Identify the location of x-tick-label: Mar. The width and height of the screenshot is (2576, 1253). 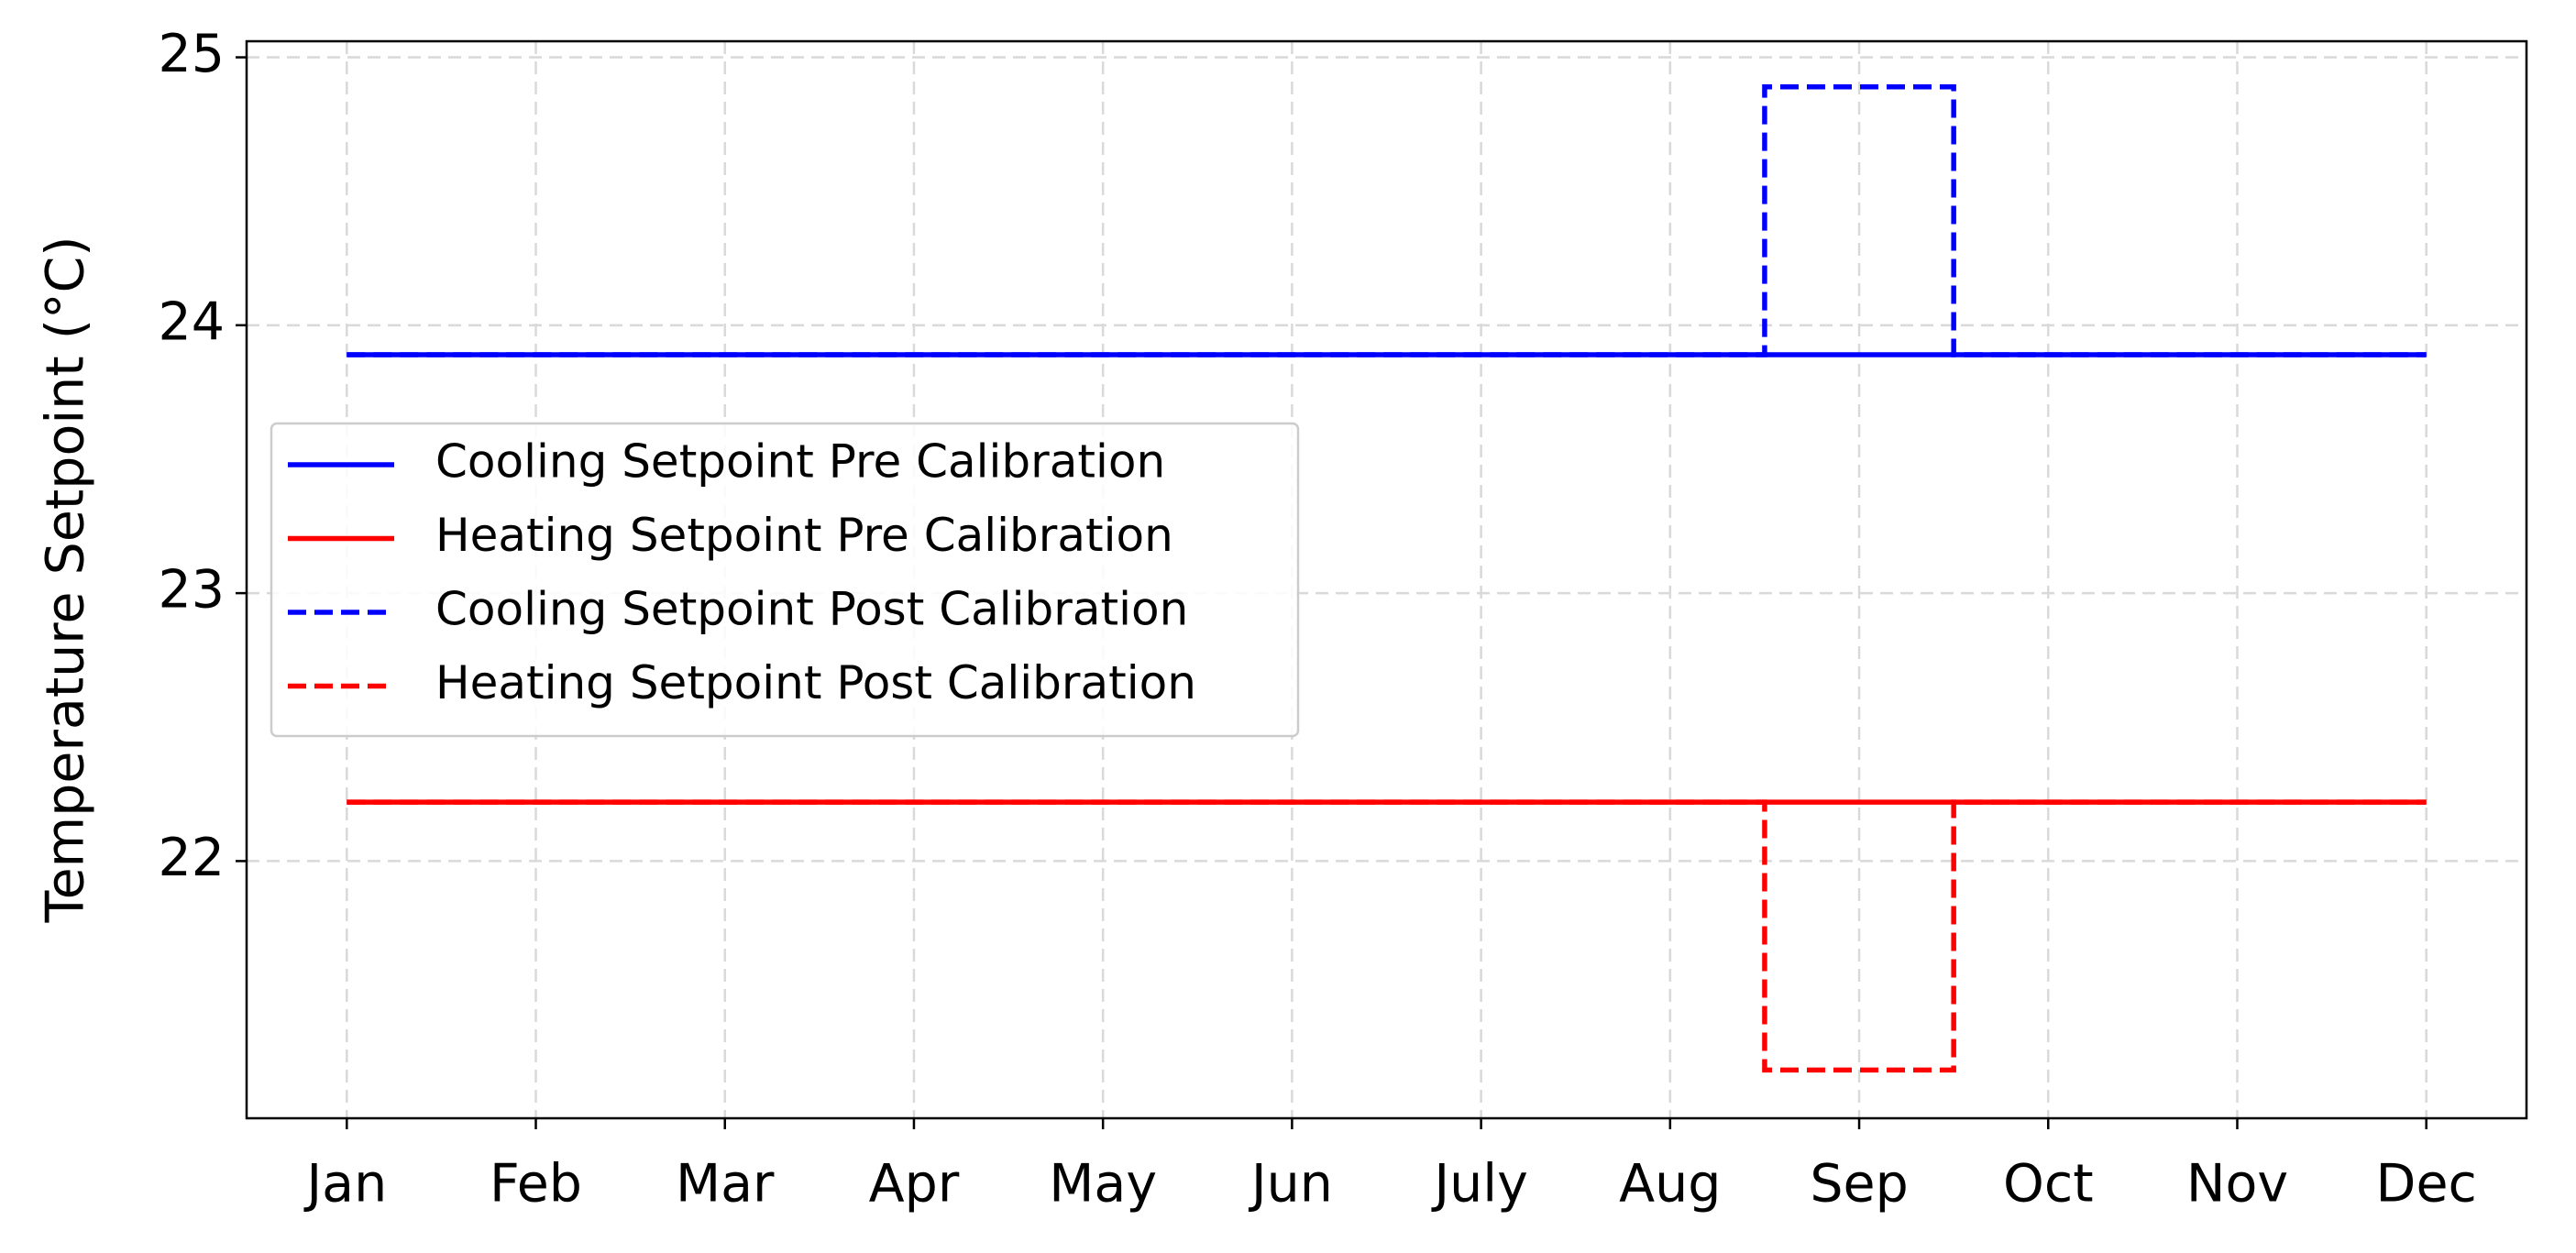
(726, 1184).